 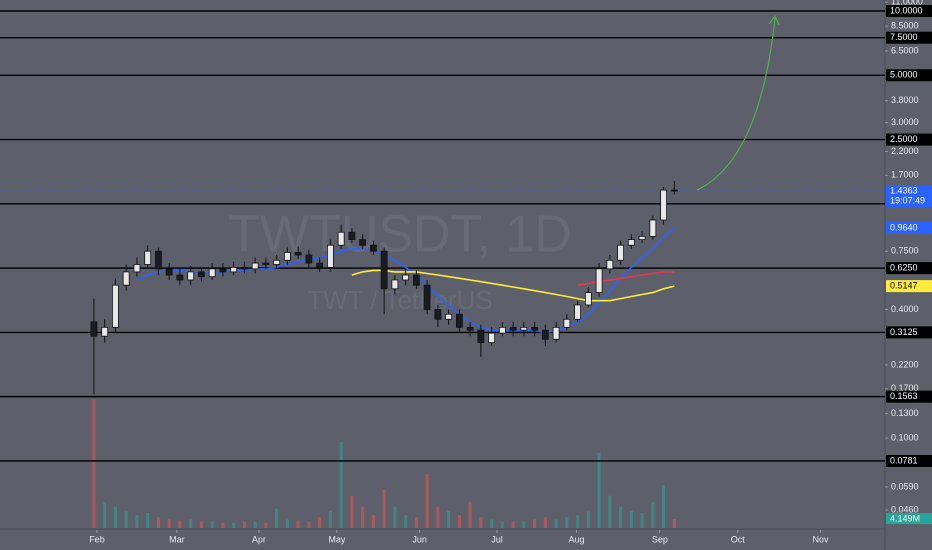 What do you see at coordinates (399, 300) in the screenshot?
I see `watermark-subtitle: TWT / TetherUS` at bounding box center [399, 300].